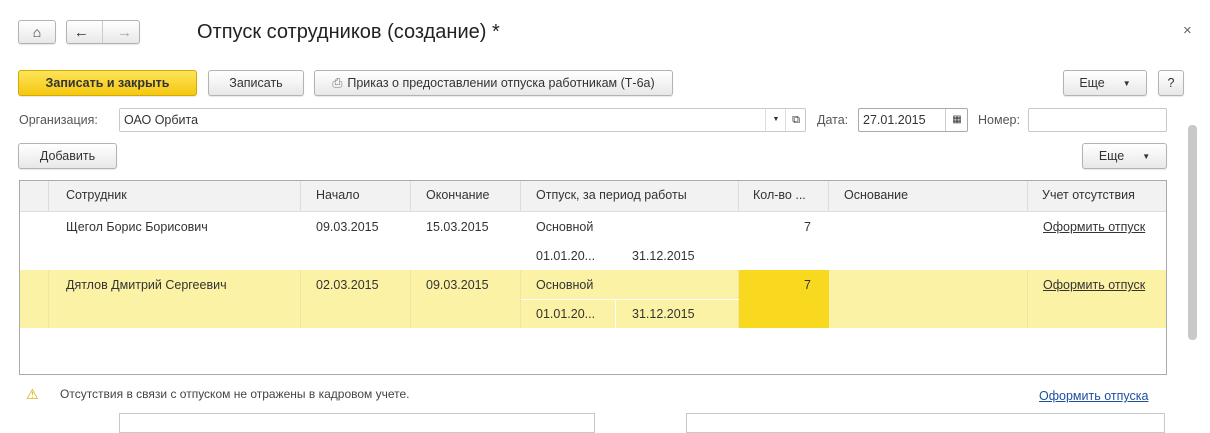 This screenshot has height=433, width=1210. Describe the element at coordinates (795, 120) in the screenshot. I see `open-icon: ⧉` at that location.